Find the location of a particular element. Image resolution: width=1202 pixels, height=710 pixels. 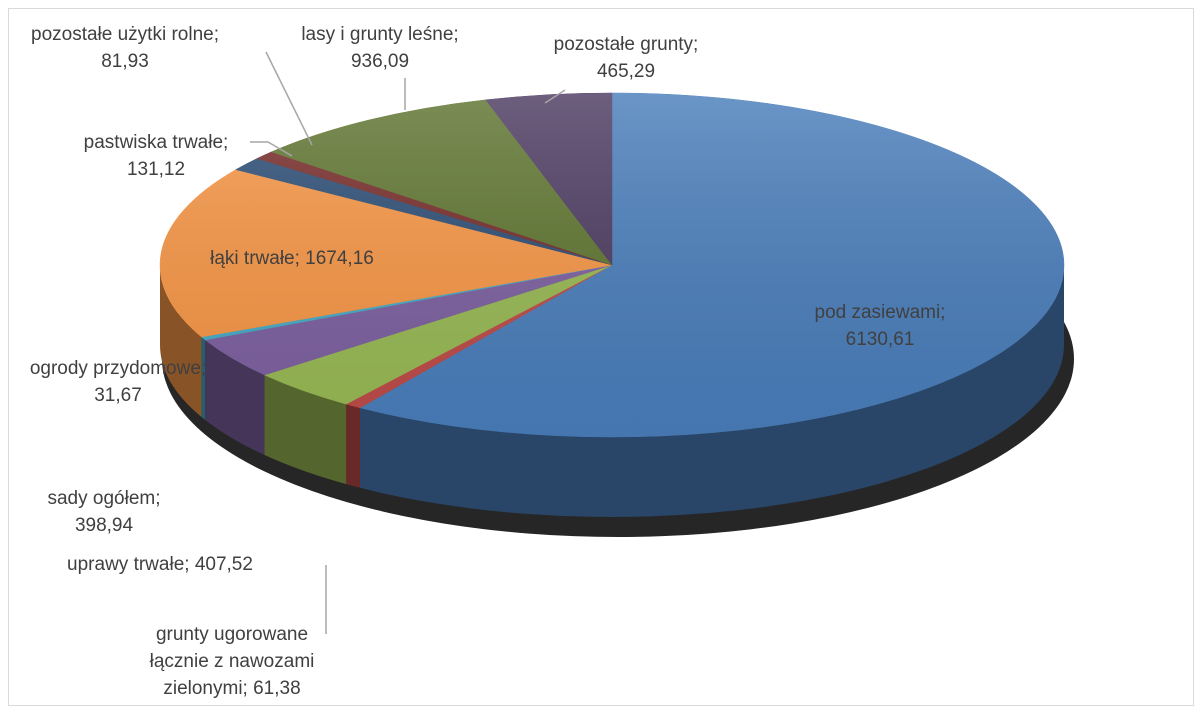

data-label-pastwiska-trwale: pastwiska trwałe; 131,12 is located at coordinates (156, 156).